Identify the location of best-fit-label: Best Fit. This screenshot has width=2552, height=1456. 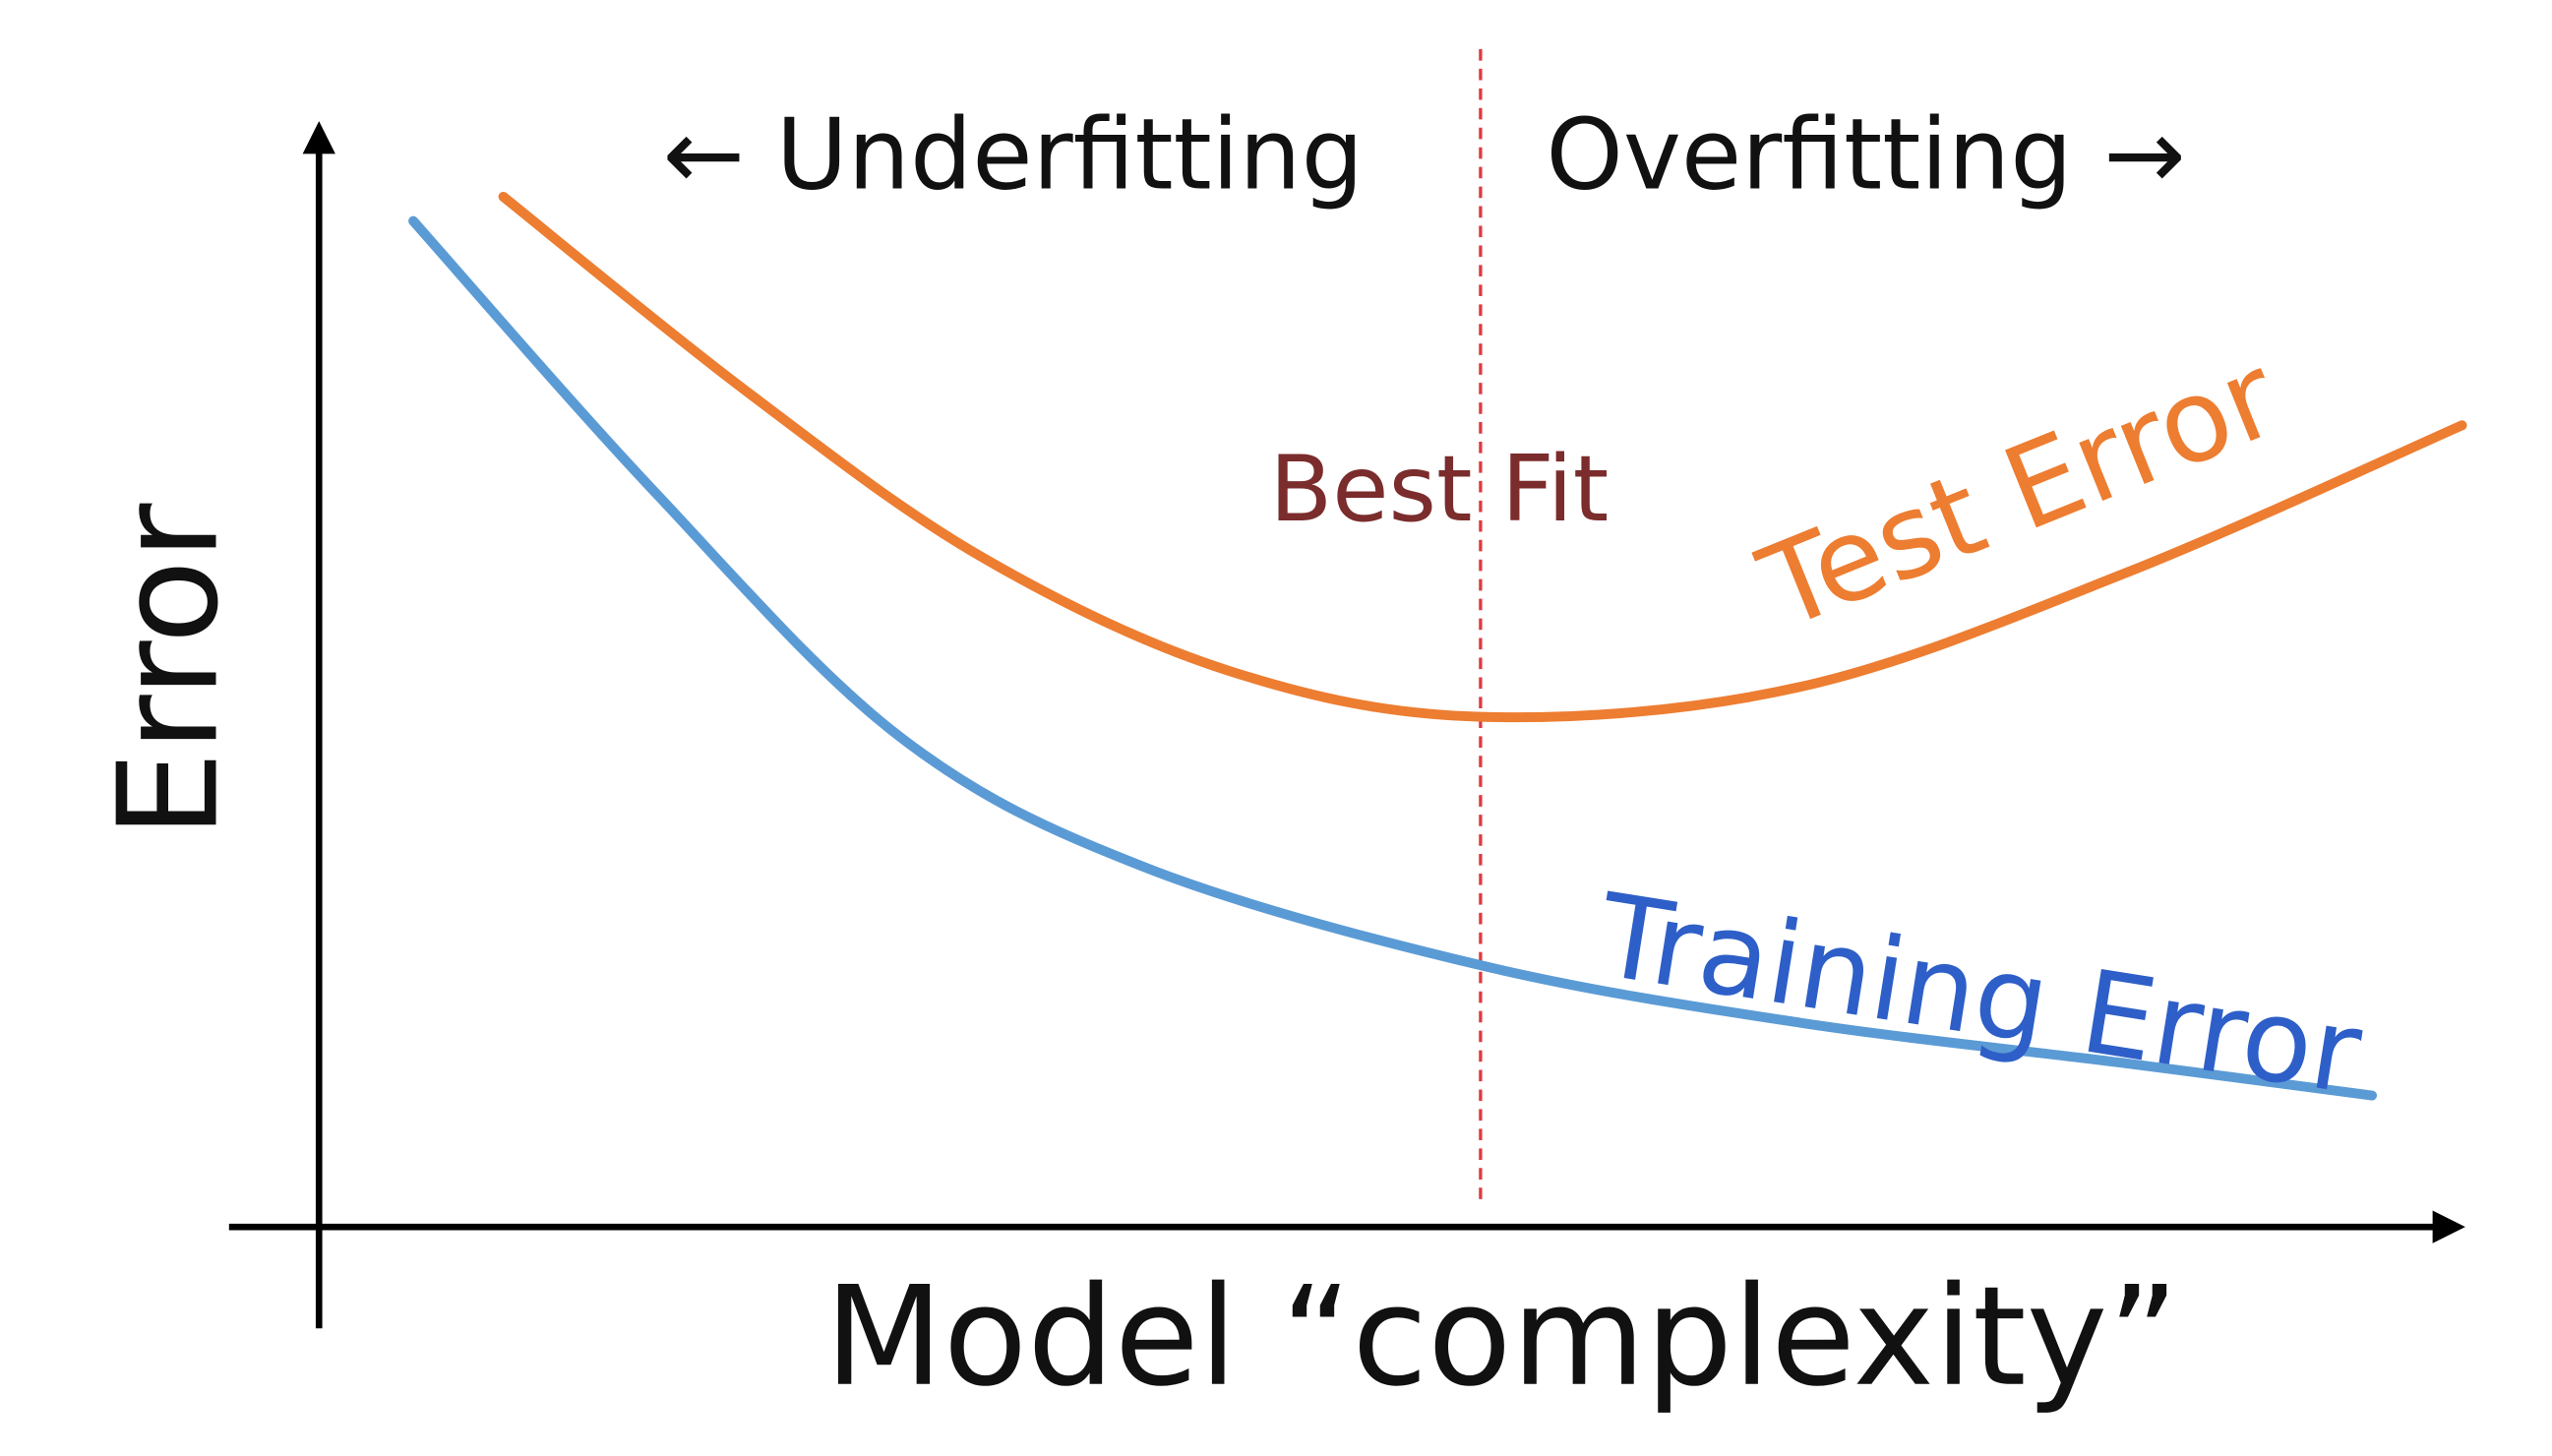
(1439, 489).